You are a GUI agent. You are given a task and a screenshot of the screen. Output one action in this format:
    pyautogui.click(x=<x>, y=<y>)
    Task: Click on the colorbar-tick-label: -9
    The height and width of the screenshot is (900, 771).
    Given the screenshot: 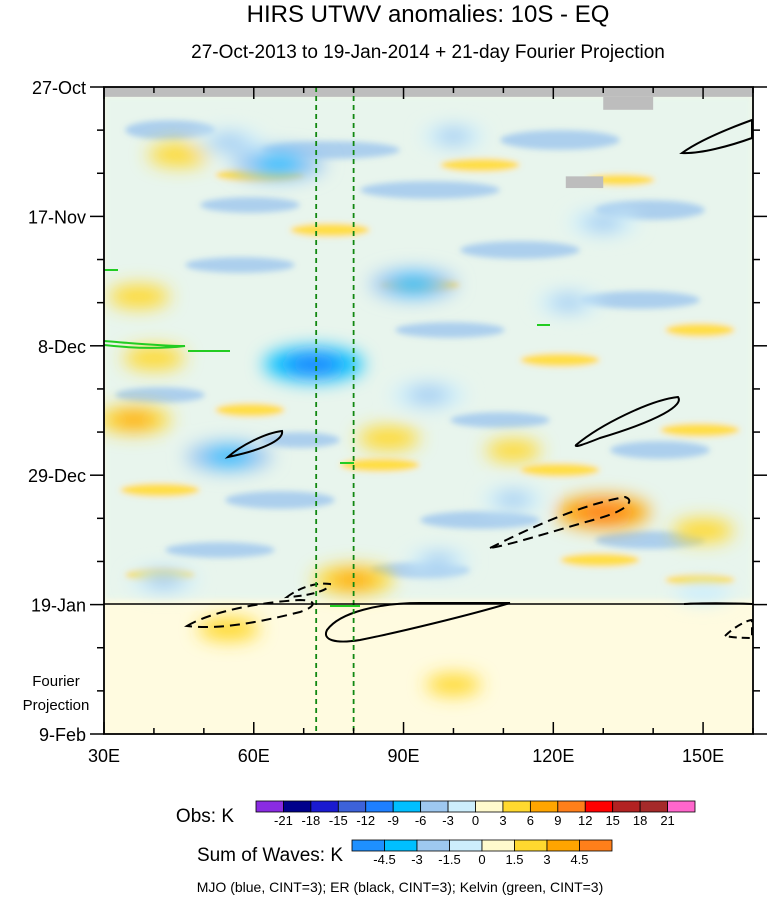 What is the action you would take?
    pyautogui.click(x=393, y=820)
    